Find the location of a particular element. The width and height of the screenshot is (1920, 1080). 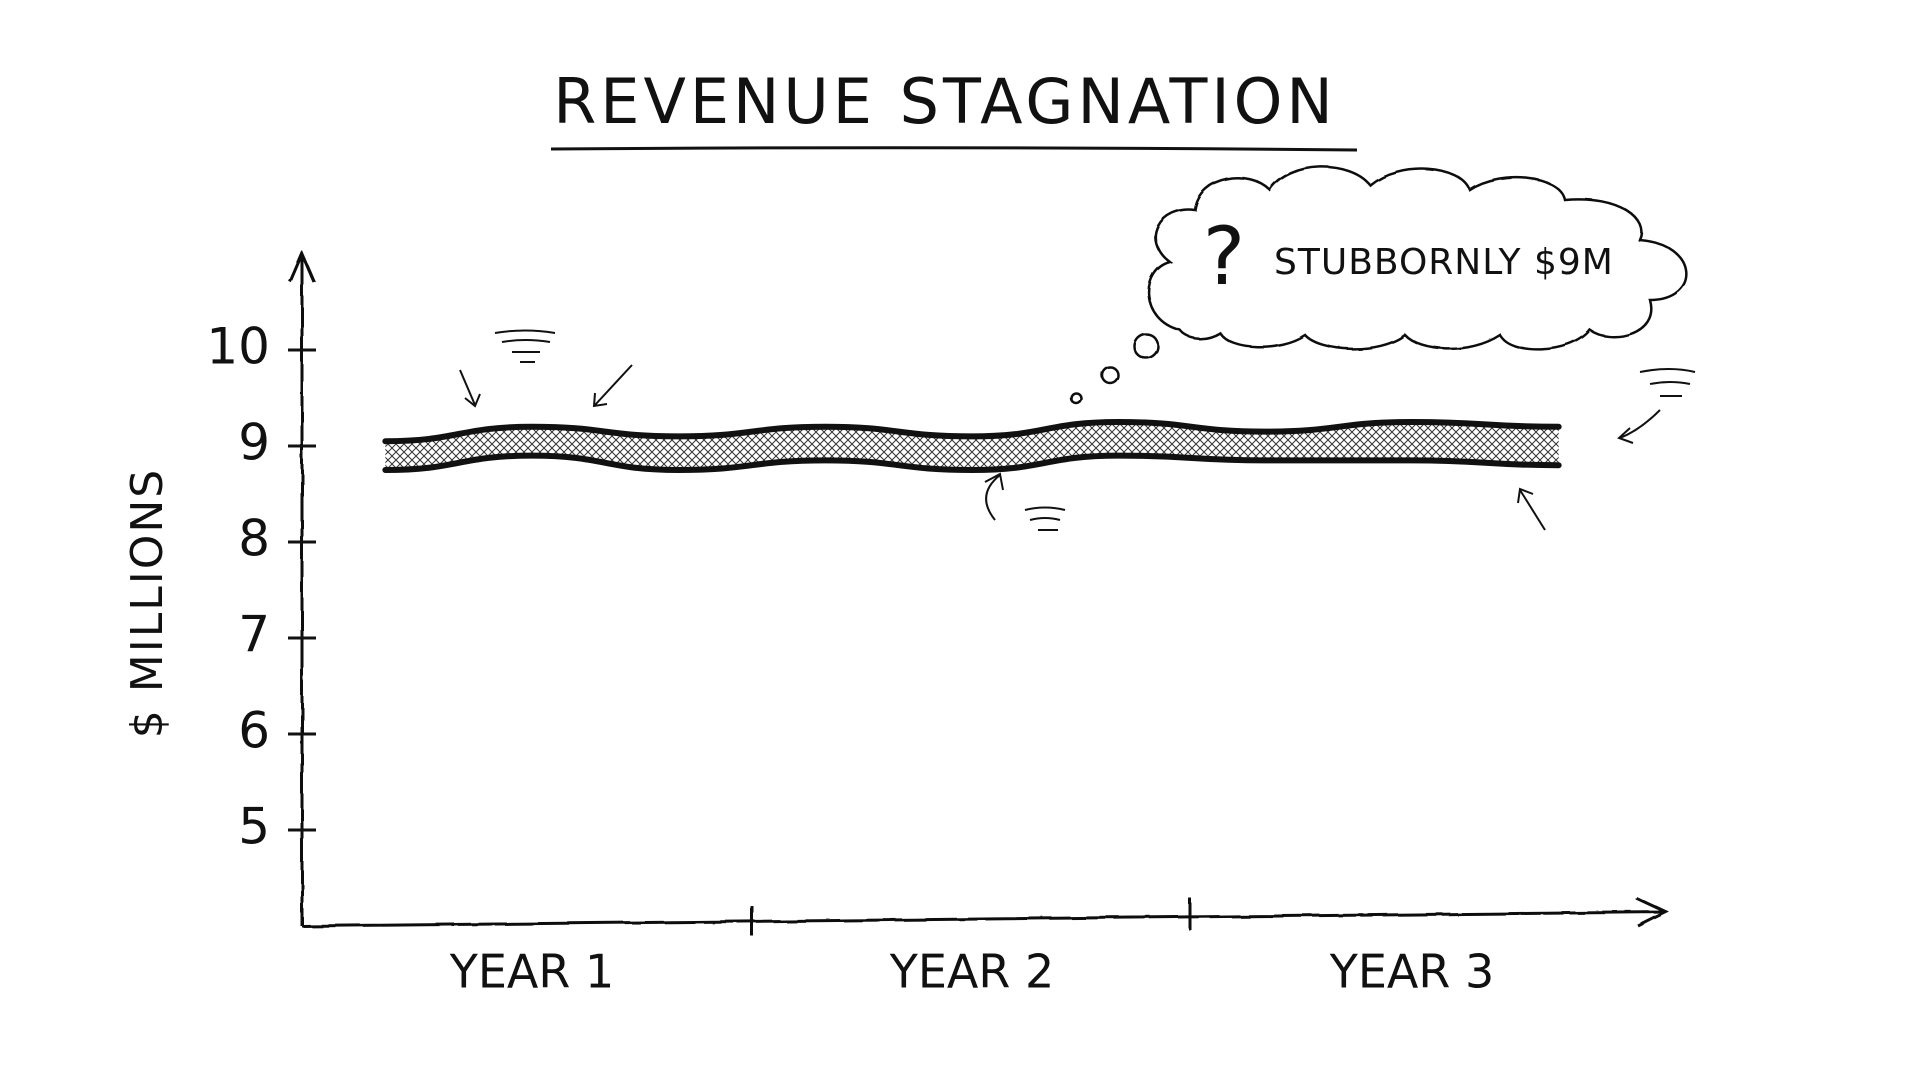

cloud-outline is located at coordinates (1417, 258).